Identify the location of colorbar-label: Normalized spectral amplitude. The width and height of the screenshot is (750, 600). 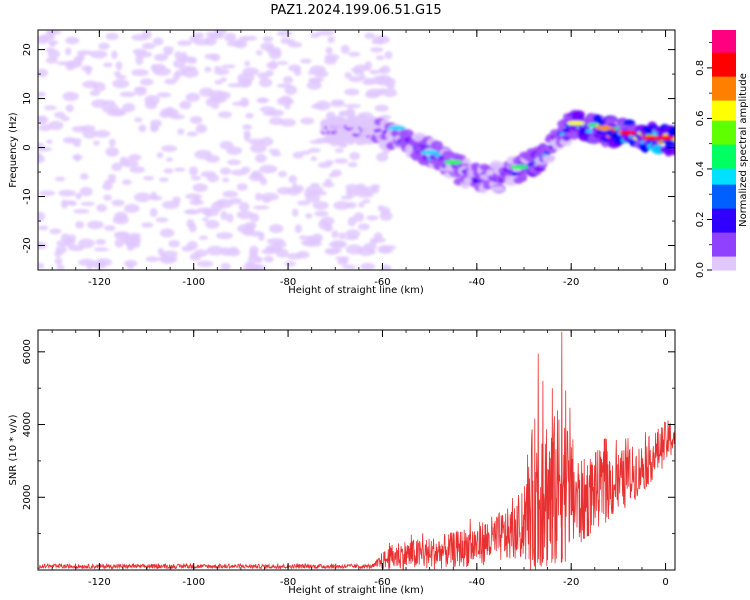
(743, 150).